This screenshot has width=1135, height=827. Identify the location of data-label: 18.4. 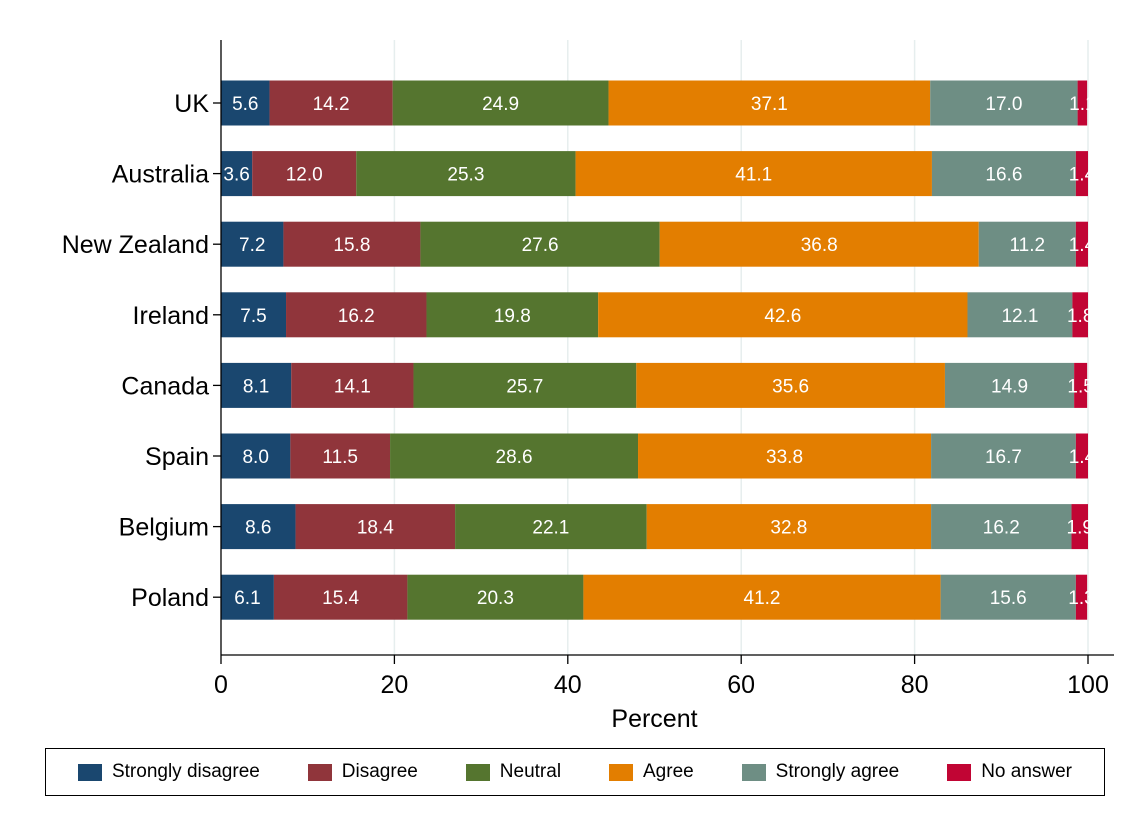
(375, 528).